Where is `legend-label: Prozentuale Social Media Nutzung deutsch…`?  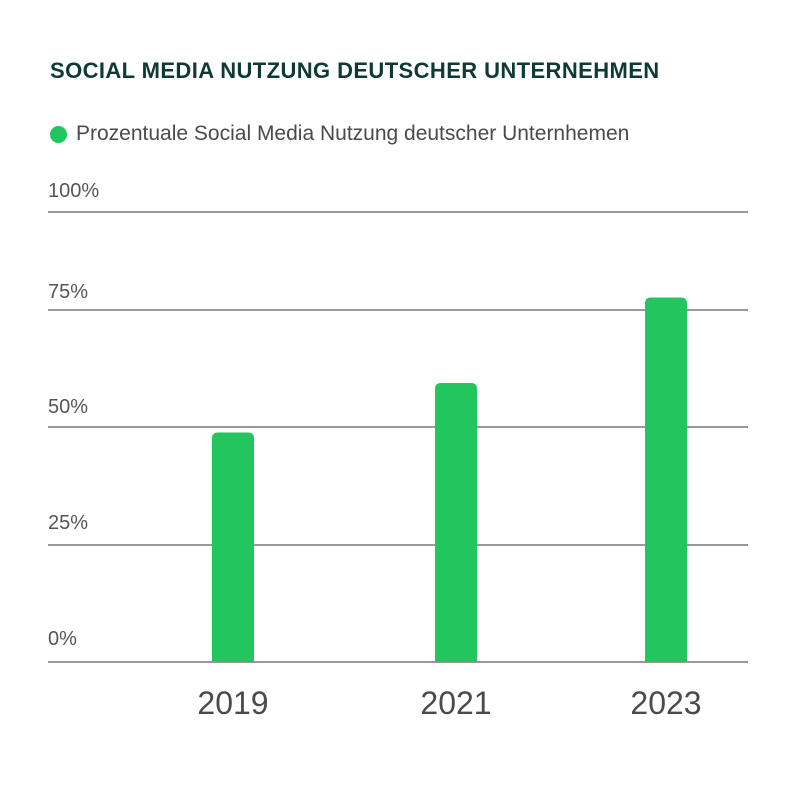
legend-label: Prozentuale Social Media Nutzung deutsch… is located at coordinates (353, 133).